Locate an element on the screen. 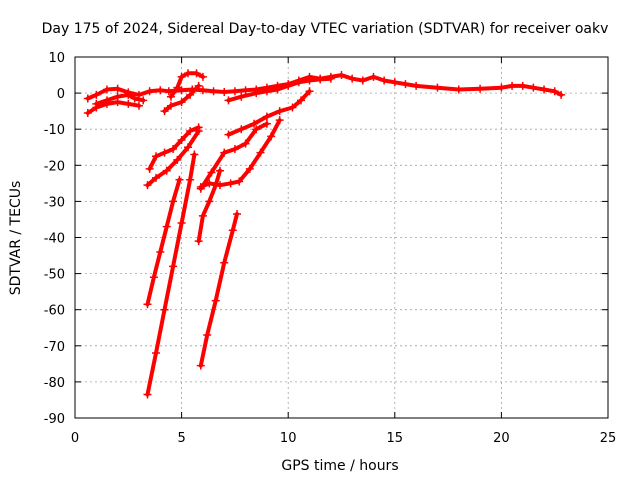 The height and width of the screenshot is (480, 640). y-tick-label: 0 is located at coordinates (61, 94).